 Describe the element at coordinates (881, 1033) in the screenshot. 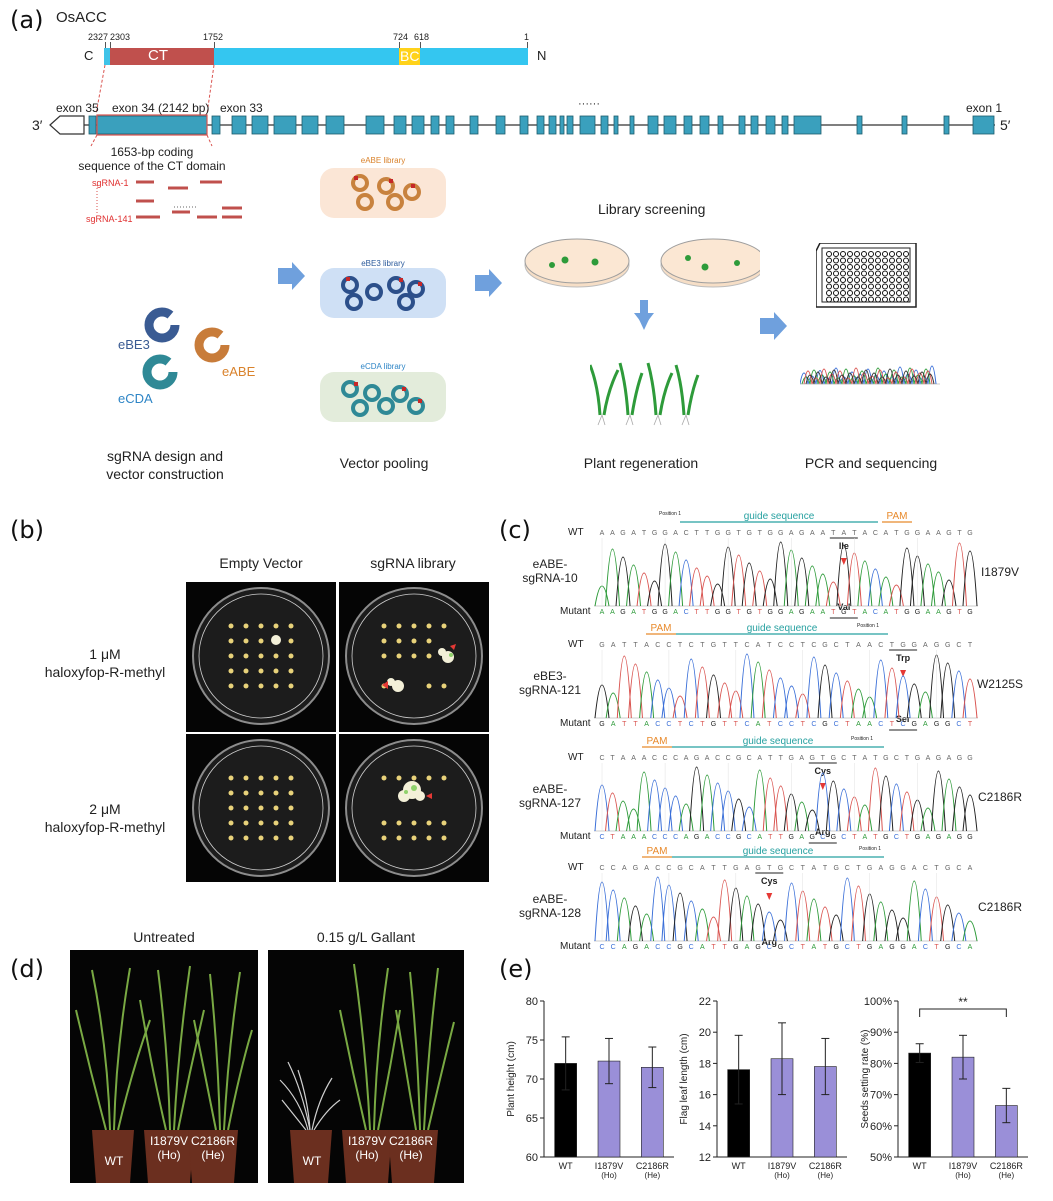

I see `y-tick-label: 90%` at that location.